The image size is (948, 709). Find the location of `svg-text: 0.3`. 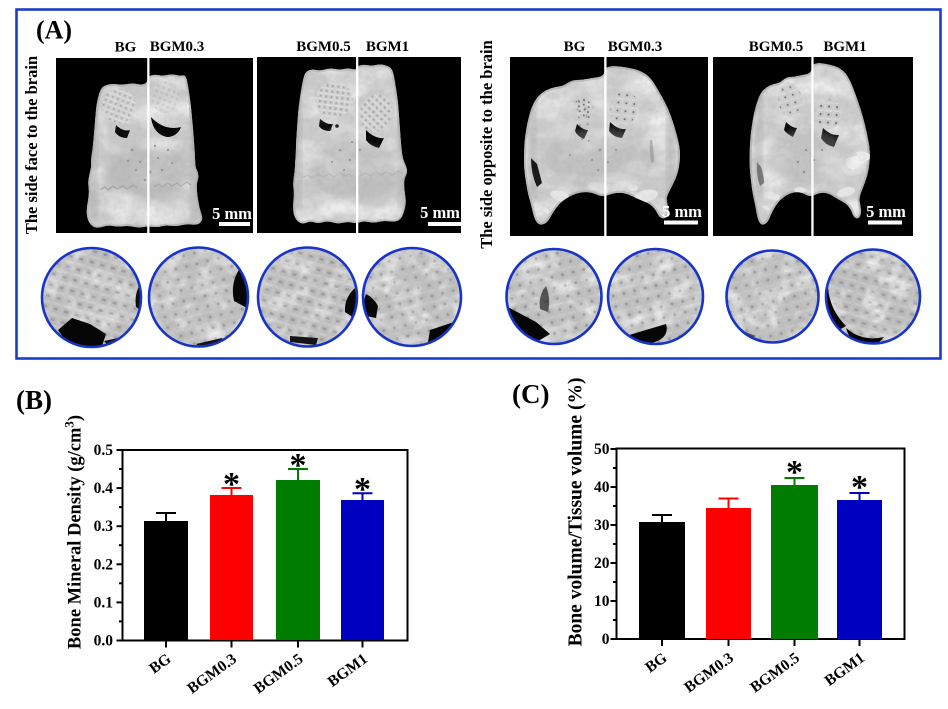

svg-text: 0.3 is located at coordinates (104, 526).